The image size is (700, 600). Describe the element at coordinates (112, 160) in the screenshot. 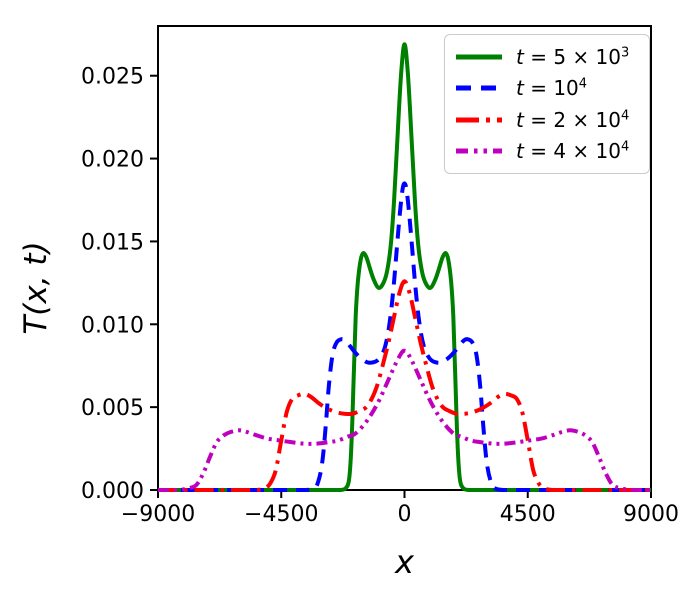

I see `y-tick-label: 0.020` at that location.